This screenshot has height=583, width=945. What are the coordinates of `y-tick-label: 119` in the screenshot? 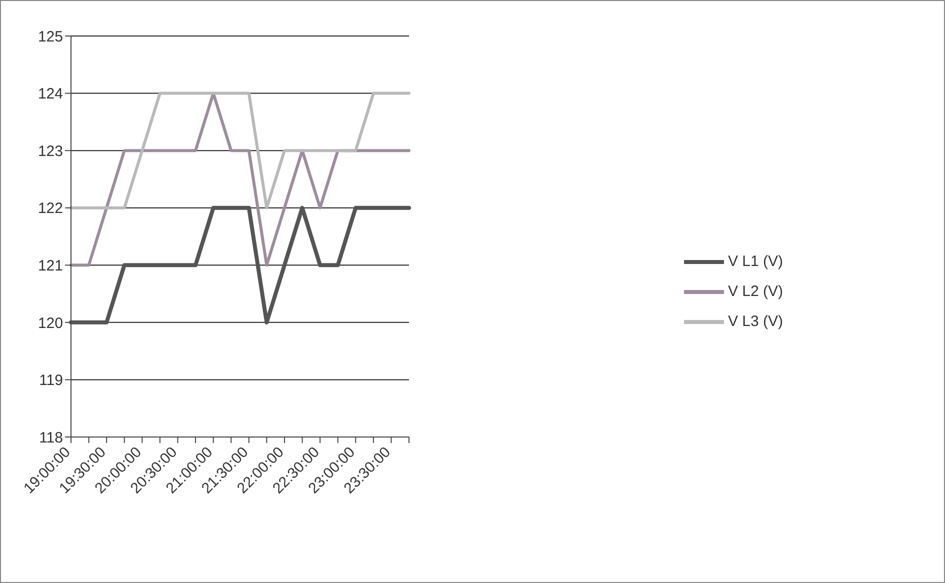 It's located at (51, 381).